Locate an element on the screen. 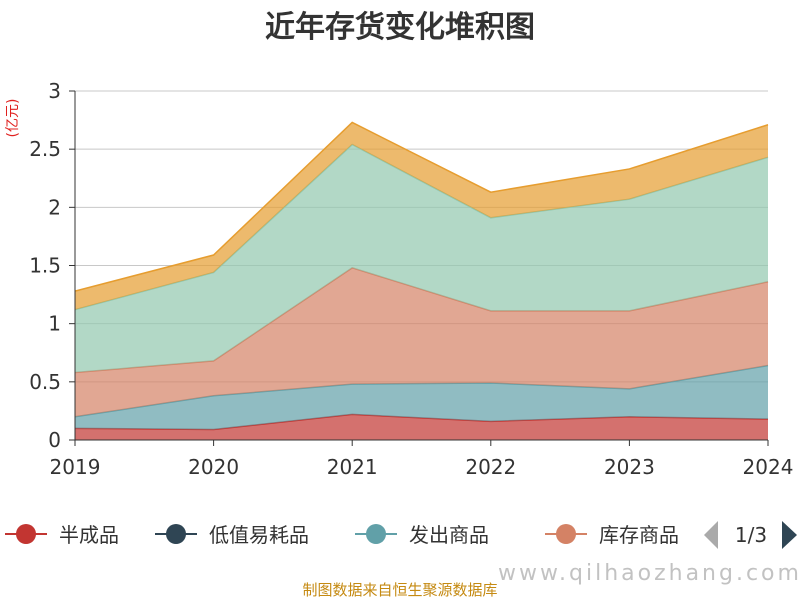 Image resolution: width=800 pixels, height=600 pixels. y-tick-label: 0.5 is located at coordinates (45, 382).